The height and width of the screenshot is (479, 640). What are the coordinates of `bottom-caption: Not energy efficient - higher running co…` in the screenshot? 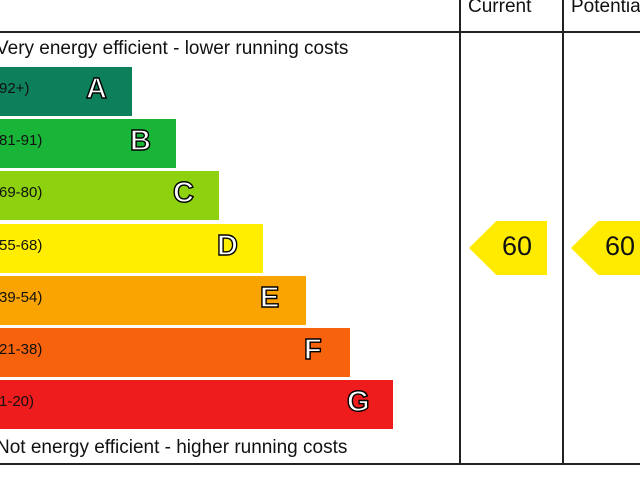 It's located at (174, 447).